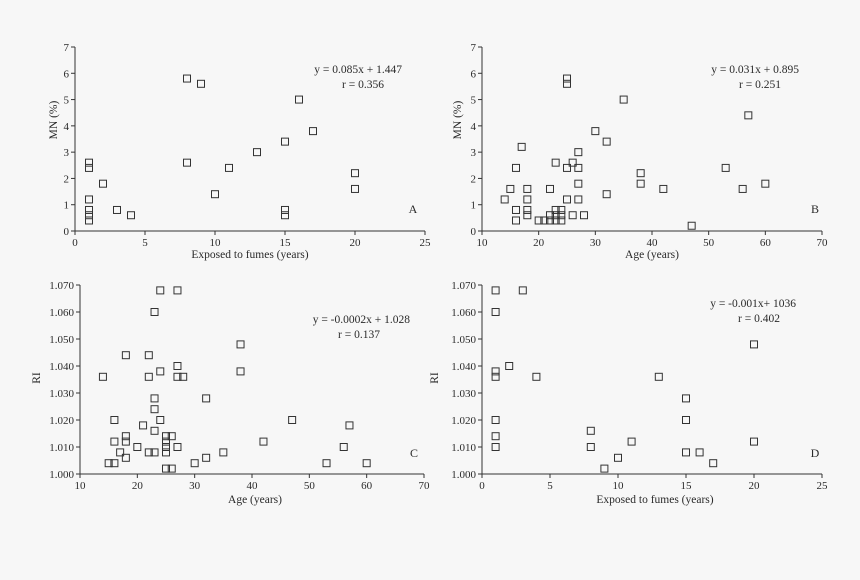 The image size is (860, 580). Describe the element at coordinates (760, 85) in the screenshot. I see `panel-b-r-value: r = 0.251` at that location.